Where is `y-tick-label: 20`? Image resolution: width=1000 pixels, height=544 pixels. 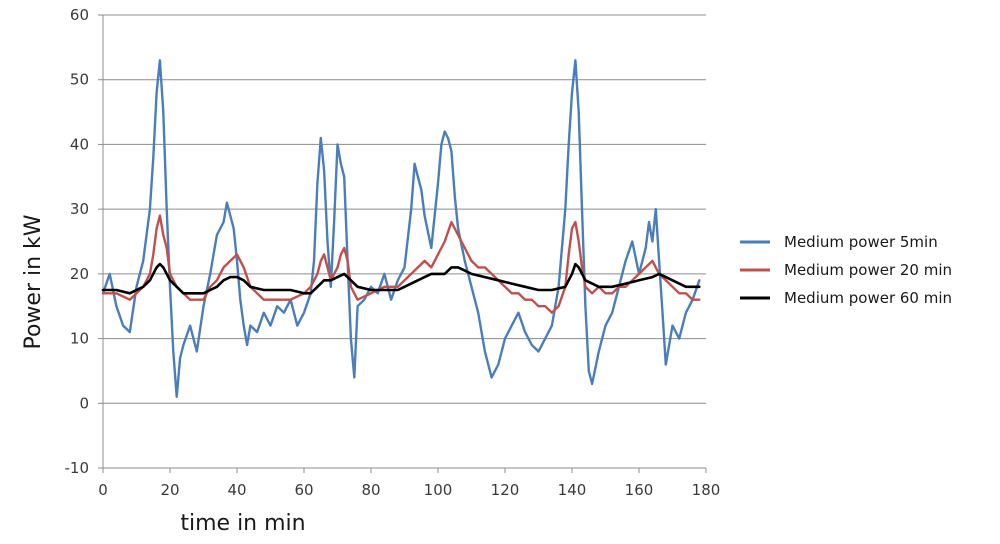
y-tick-label: 20 is located at coordinates (79, 274).